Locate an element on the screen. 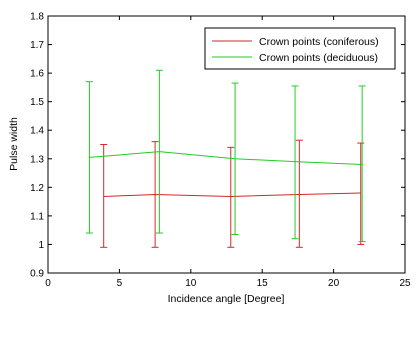 The height and width of the screenshot is (342, 417). legend-box is located at coordinates (300, 48).